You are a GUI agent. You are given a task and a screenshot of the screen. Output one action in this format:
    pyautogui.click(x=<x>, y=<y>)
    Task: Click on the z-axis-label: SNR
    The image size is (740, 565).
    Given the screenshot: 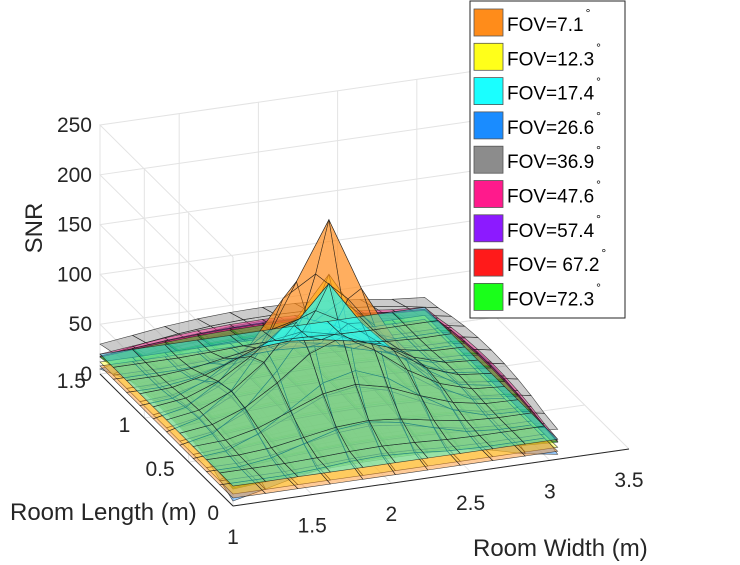 What is the action you would take?
    pyautogui.click(x=34, y=228)
    